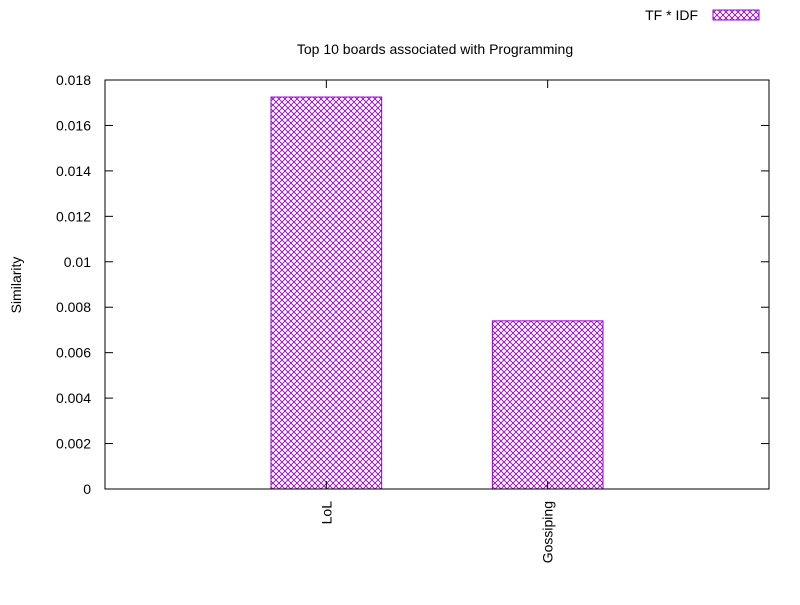 The height and width of the screenshot is (605, 800). I want to click on legend-swatch, so click(736, 15).